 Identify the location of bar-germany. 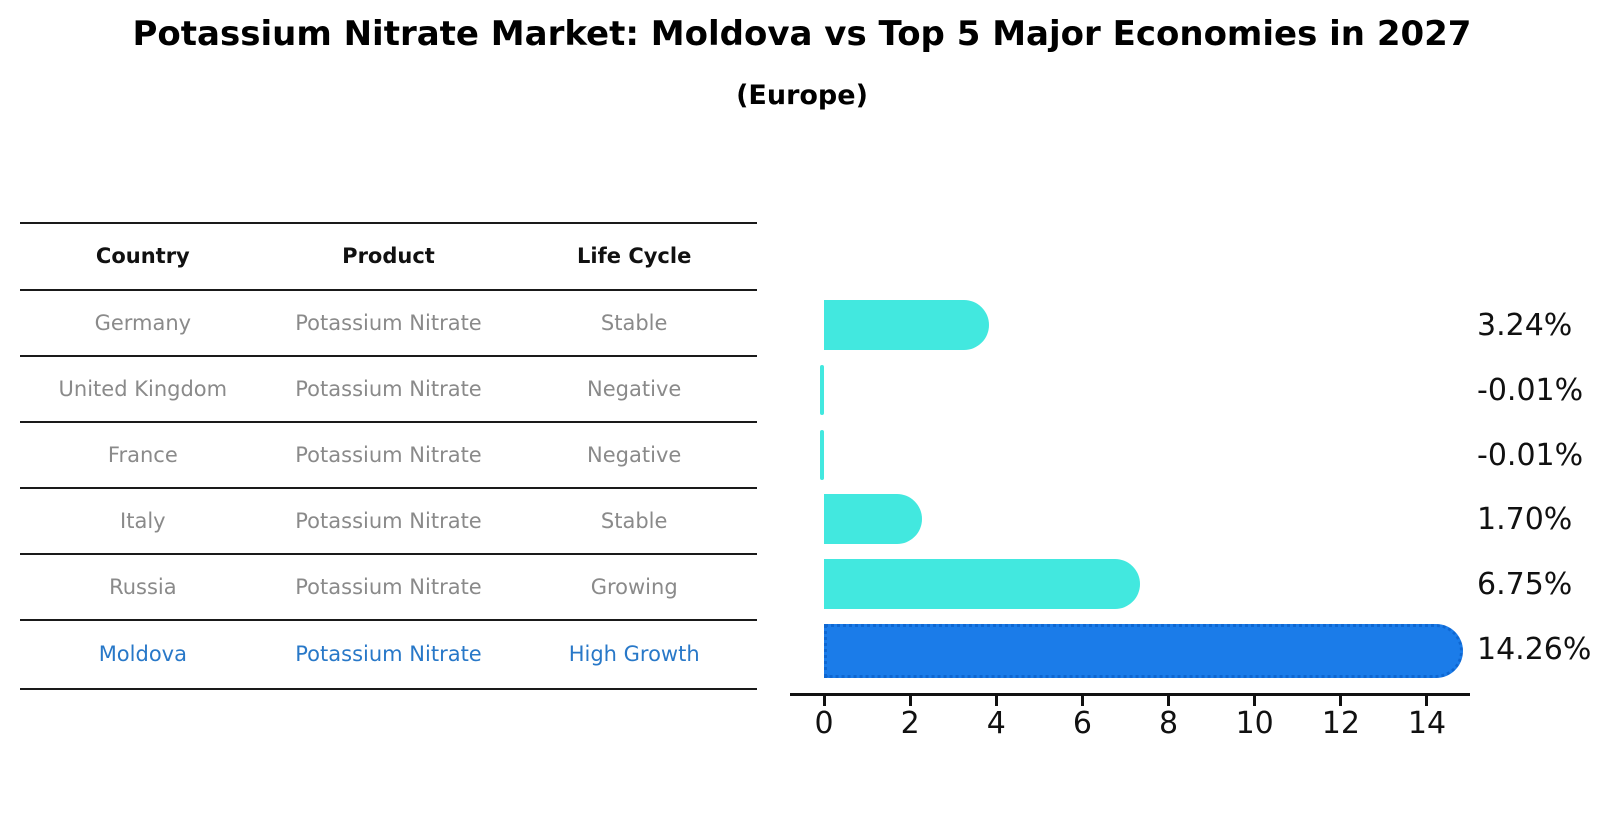
(906, 325).